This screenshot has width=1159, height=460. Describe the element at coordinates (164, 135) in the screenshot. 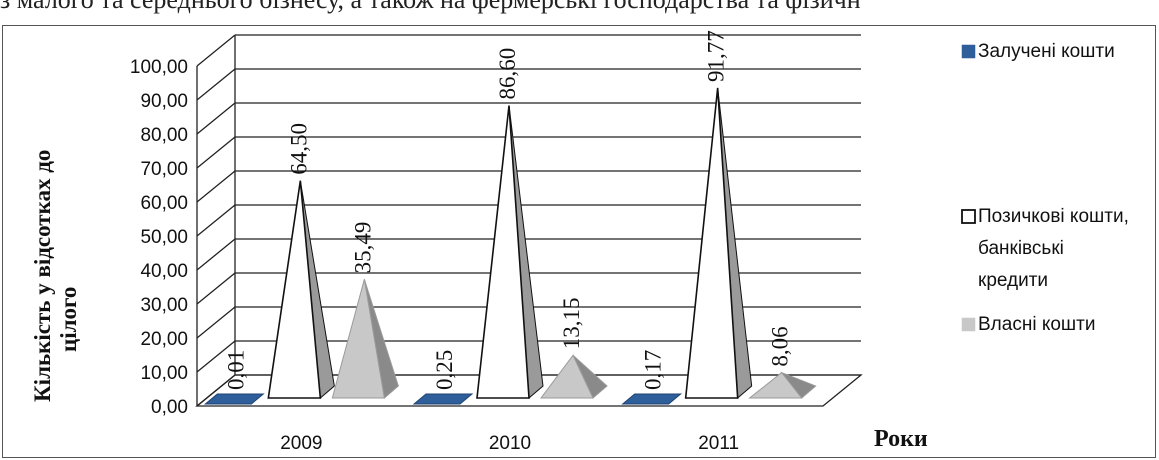

I see `y-tick-label: 80,00` at that location.